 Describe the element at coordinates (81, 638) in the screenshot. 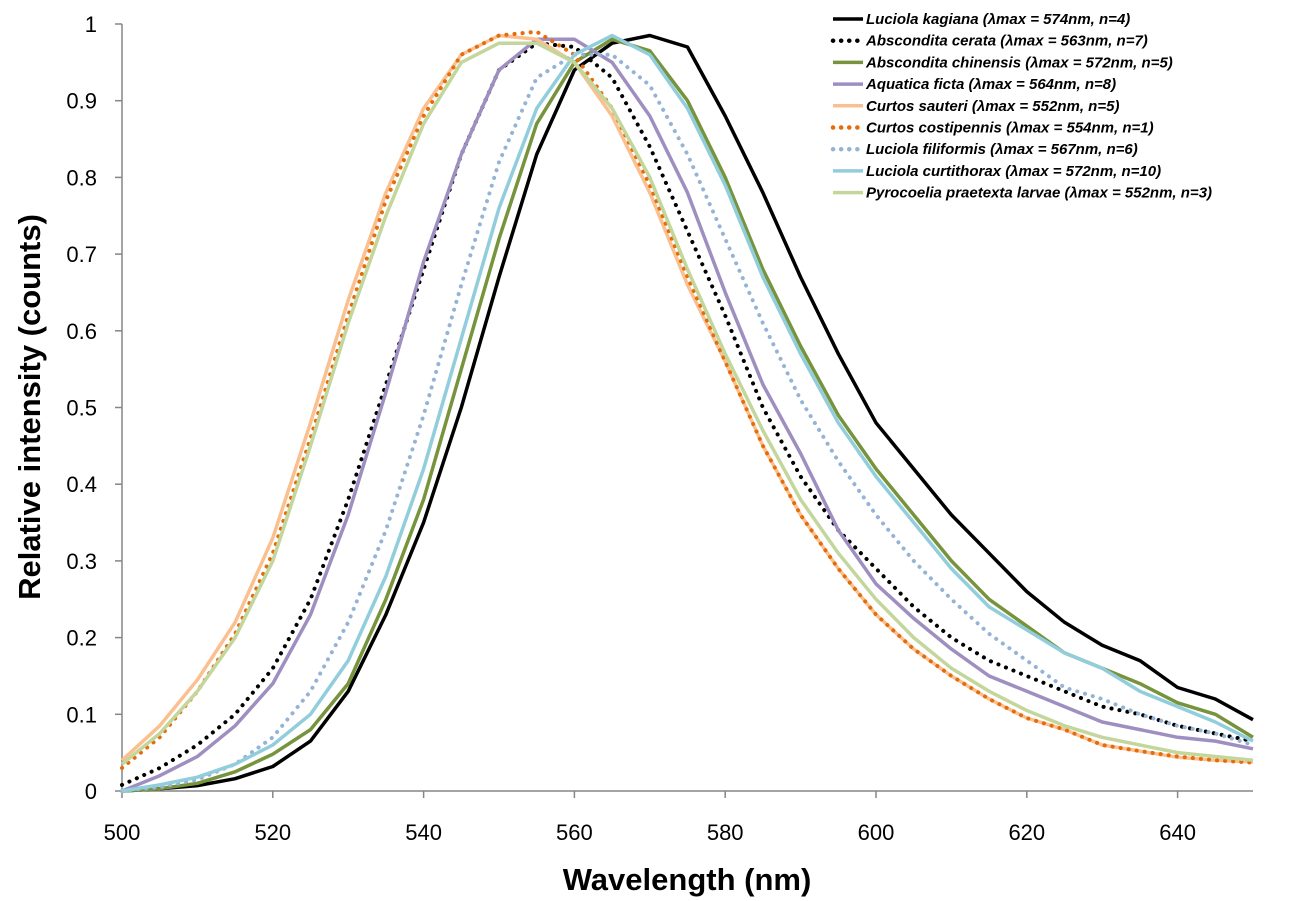

I see `y-tick-label: 0.2` at that location.